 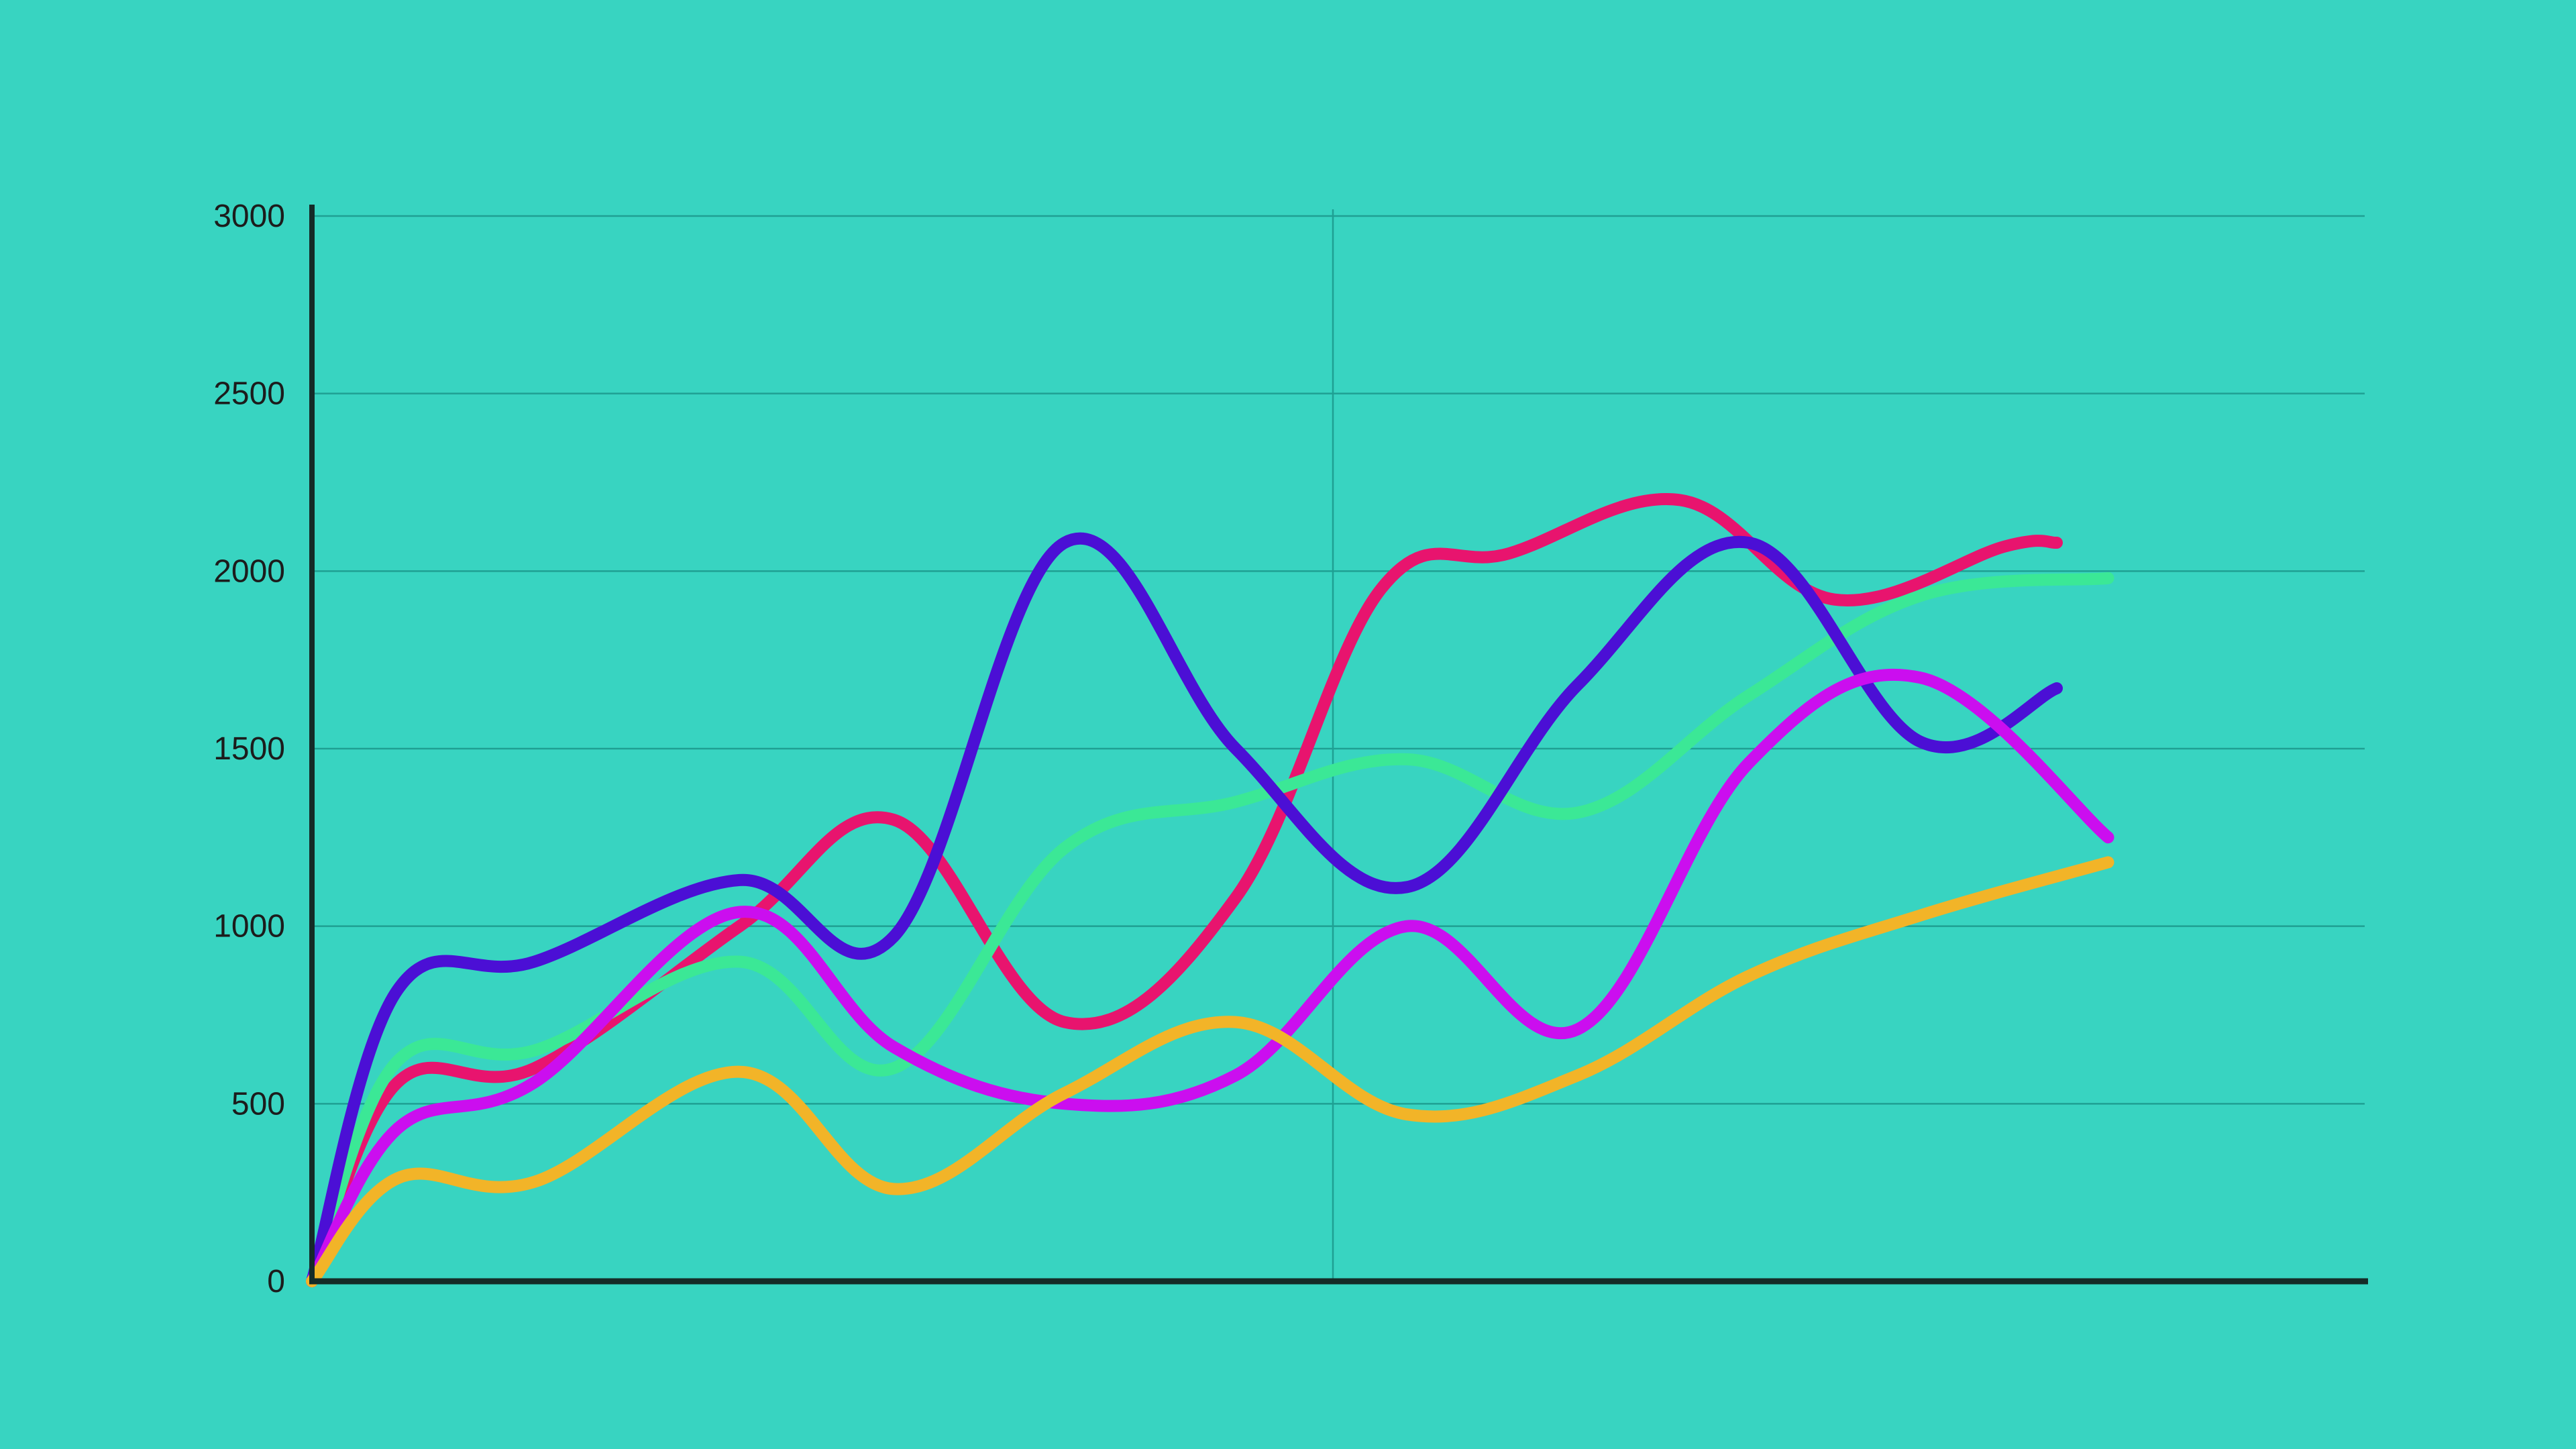 I want to click on y-tick-label-1000: 1000, so click(x=249, y=927).